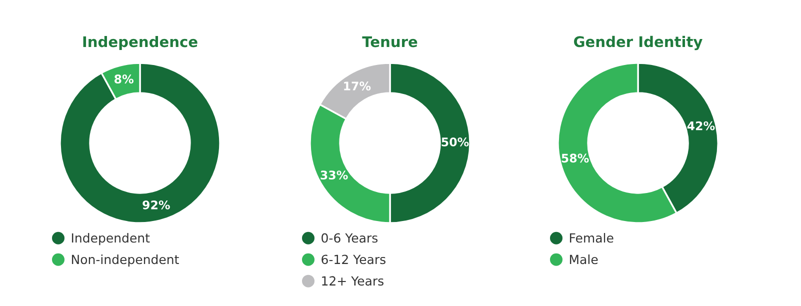 Image resolution: width=801 pixels, height=306 pixels. I want to click on legend-label: 12+ Years, so click(353, 281).